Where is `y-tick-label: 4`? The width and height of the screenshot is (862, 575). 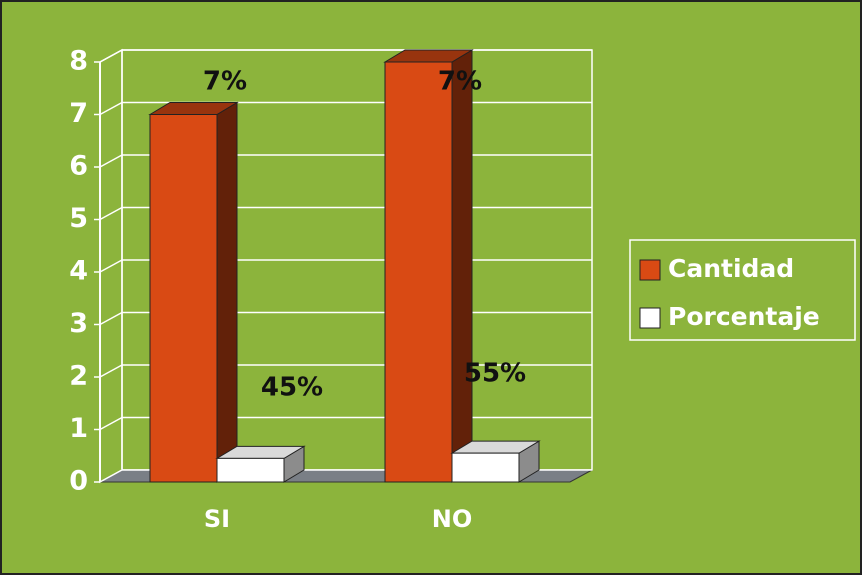
y-tick-label: 4 is located at coordinates (78, 271).